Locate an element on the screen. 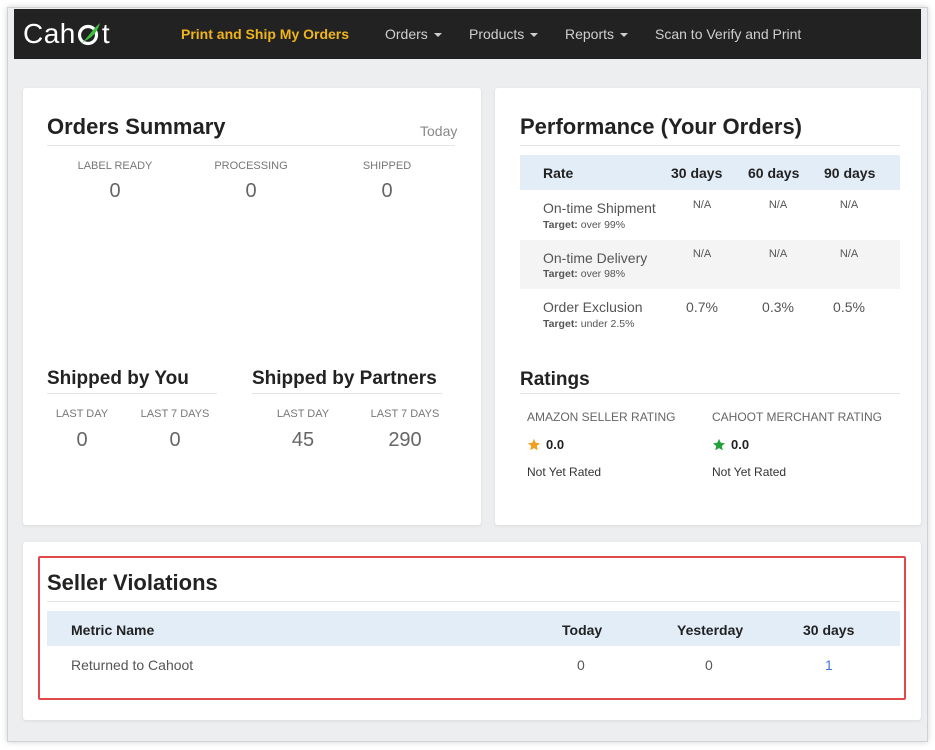 This screenshot has width=935, height=750. stat-value-processing: 0 is located at coordinates (251, 191).